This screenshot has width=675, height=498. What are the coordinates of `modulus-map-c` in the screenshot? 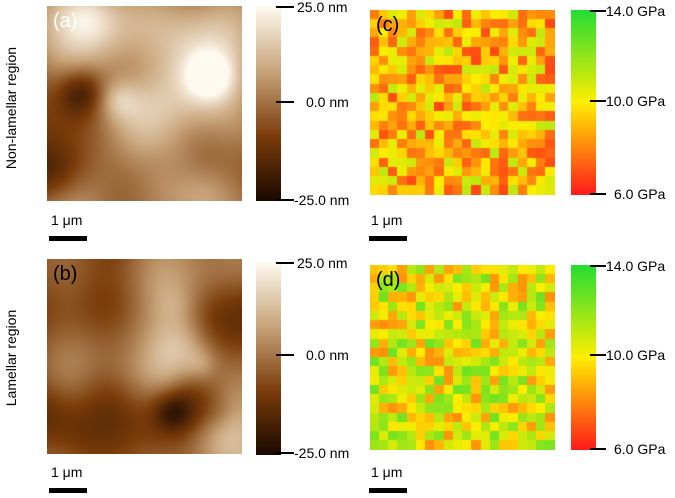 It's located at (462, 102).